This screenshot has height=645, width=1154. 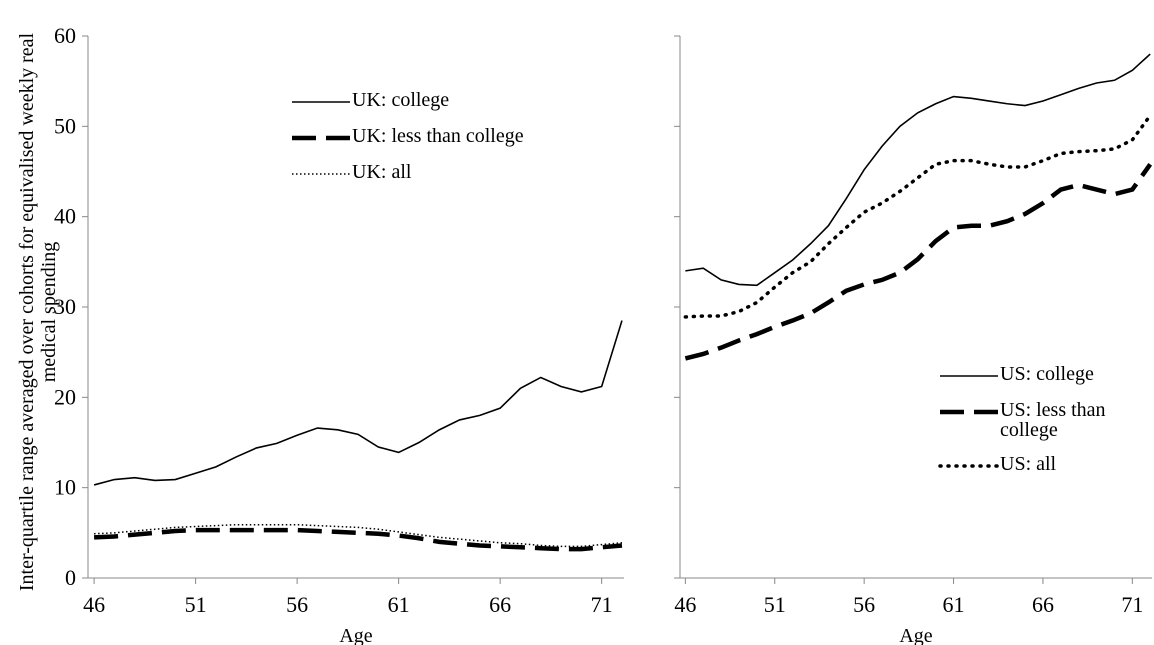 I want to click on legend: US: college US: less than college US: all, so click(x=1046, y=427).